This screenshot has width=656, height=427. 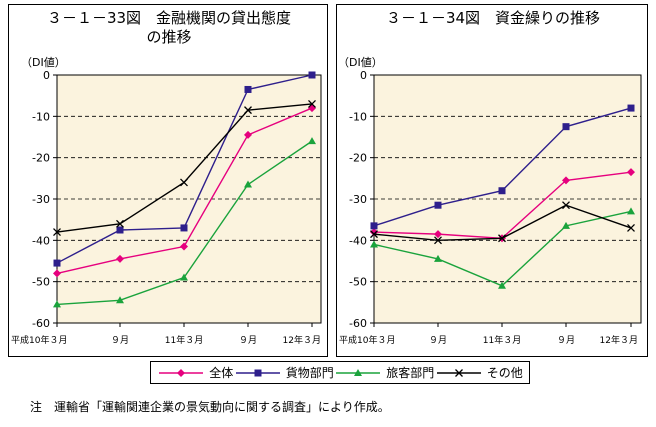 What do you see at coordinates (493, 18) in the screenshot?
I see `chart-title: ３－１－34図 資金繰りの推移` at bounding box center [493, 18].